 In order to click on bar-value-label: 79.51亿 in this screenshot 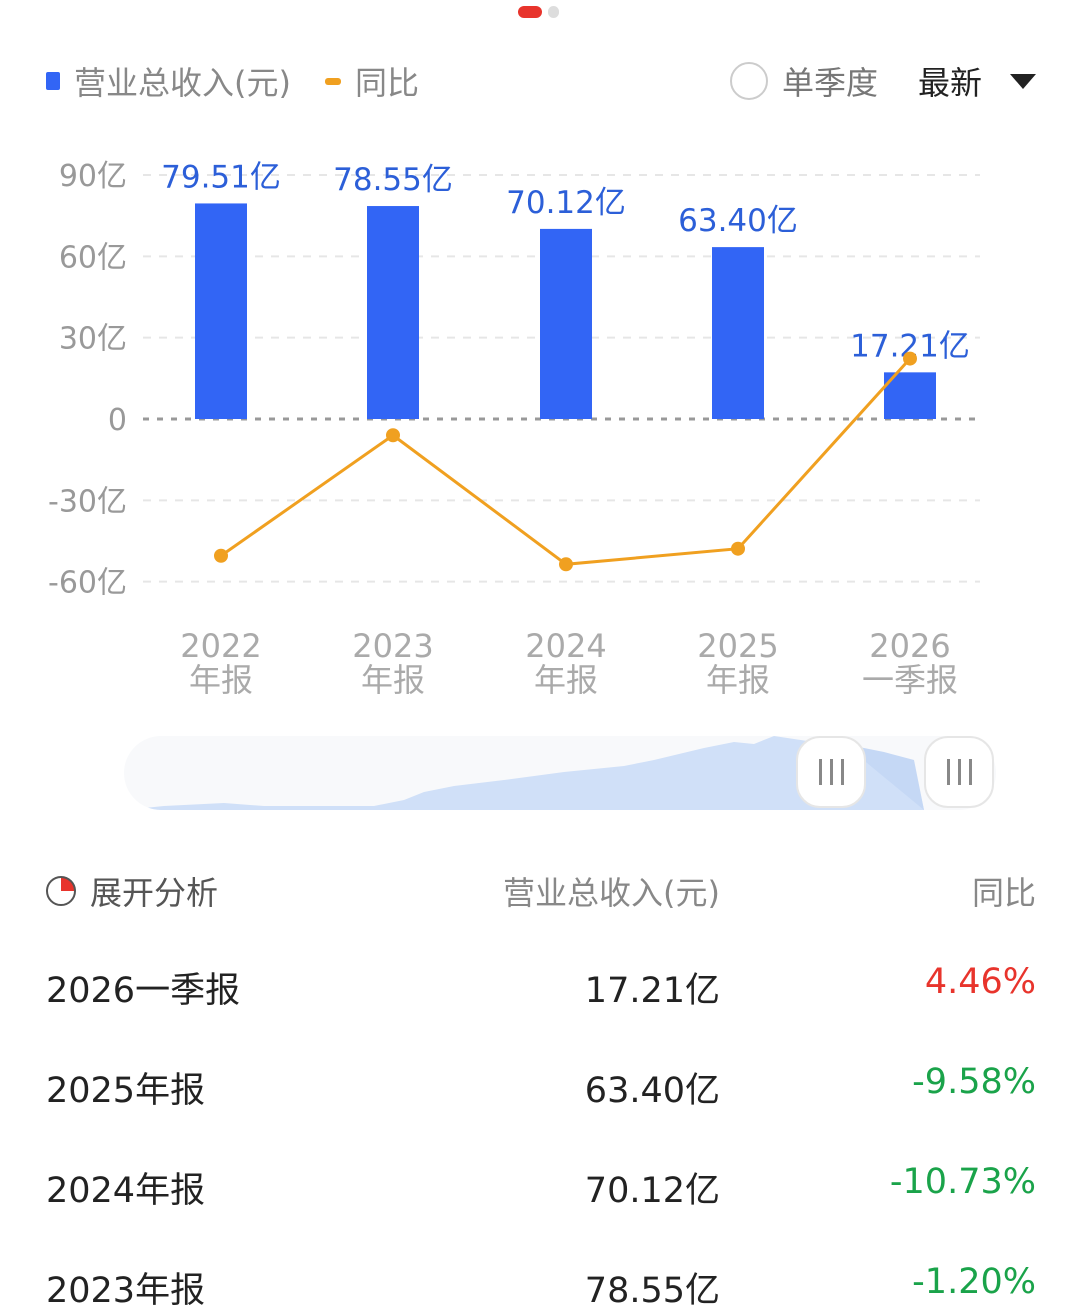, I will do `click(221, 177)`.